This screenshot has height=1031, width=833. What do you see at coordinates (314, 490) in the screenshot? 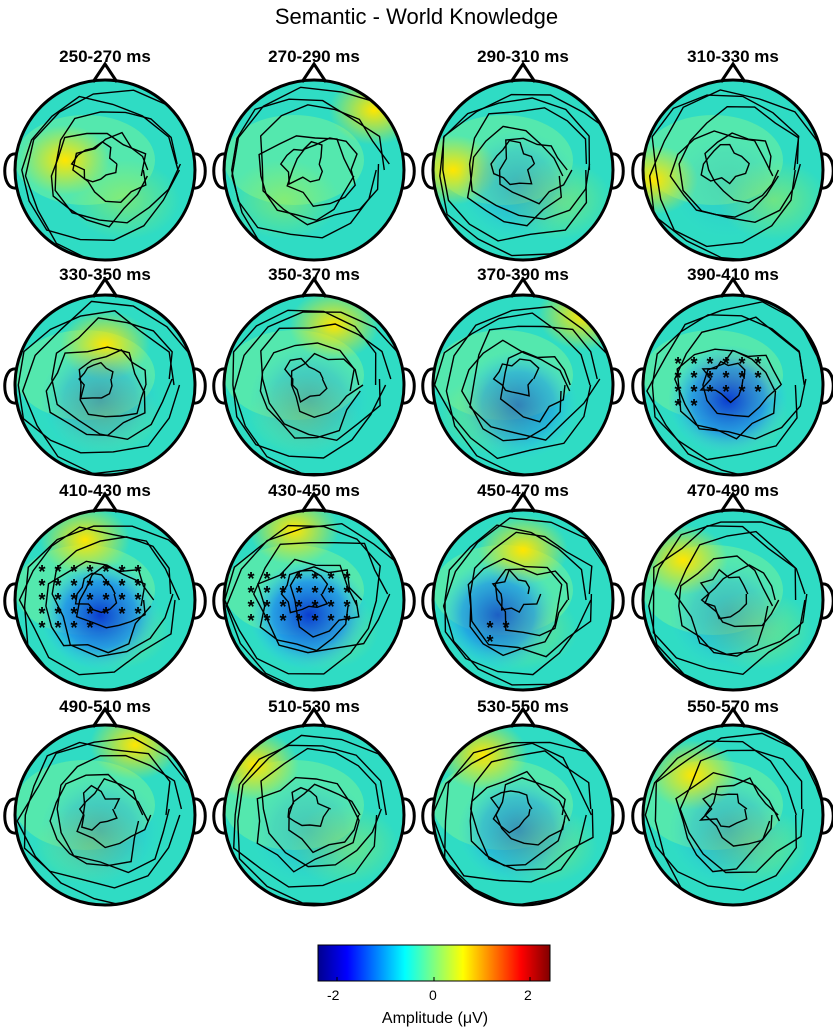
I see `panel-label: 430-450 ms` at bounding box center [314, 490].